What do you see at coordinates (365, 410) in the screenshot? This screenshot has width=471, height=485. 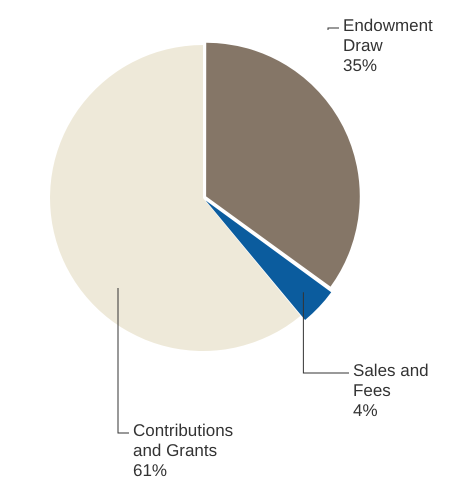 I see `data-label: 4%` at bounding box center [365, 410].